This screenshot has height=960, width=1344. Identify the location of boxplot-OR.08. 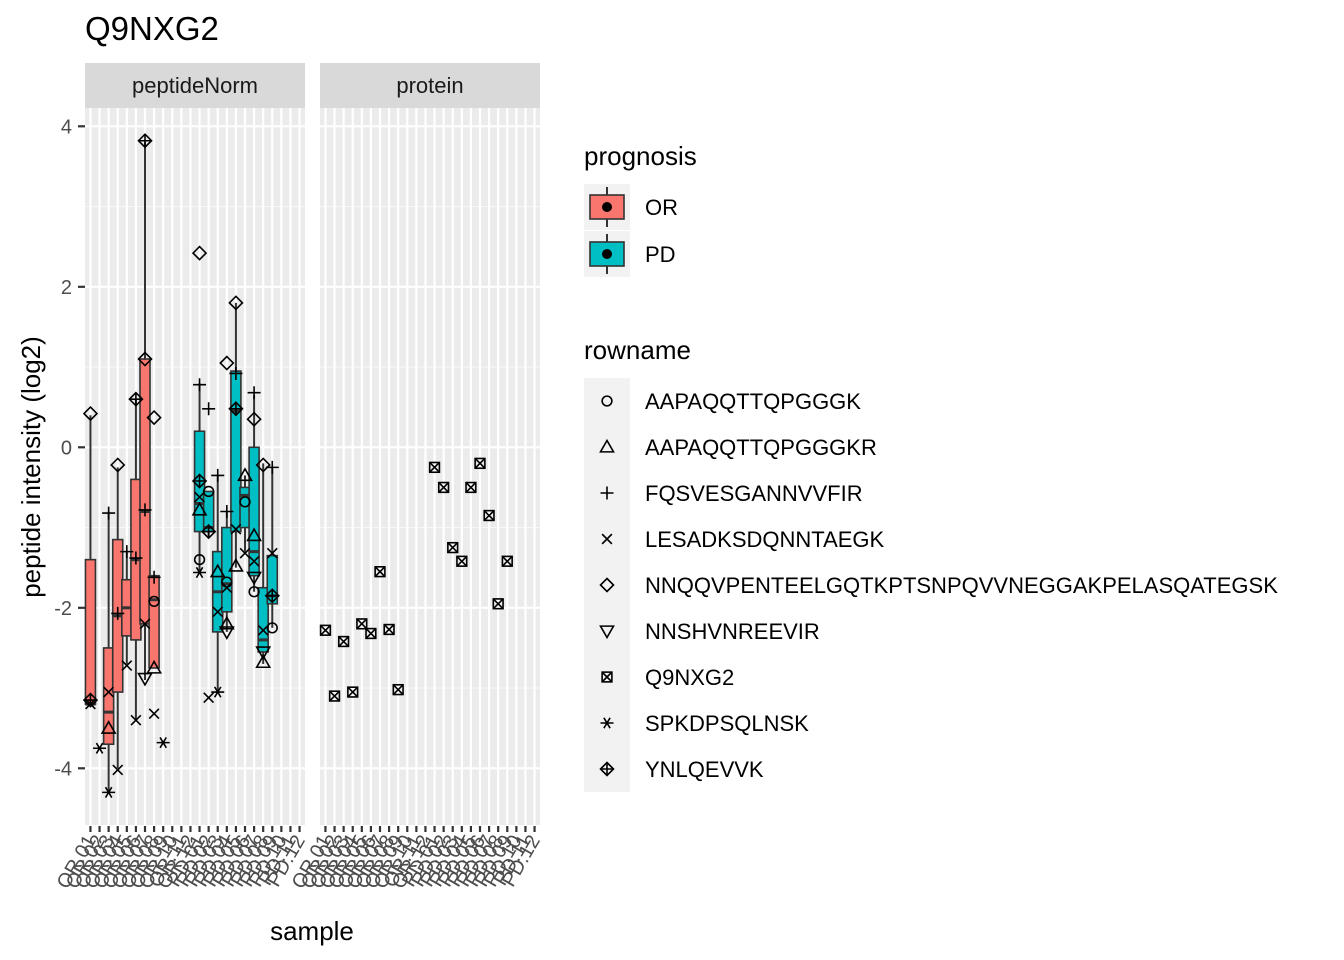
(154, 621).